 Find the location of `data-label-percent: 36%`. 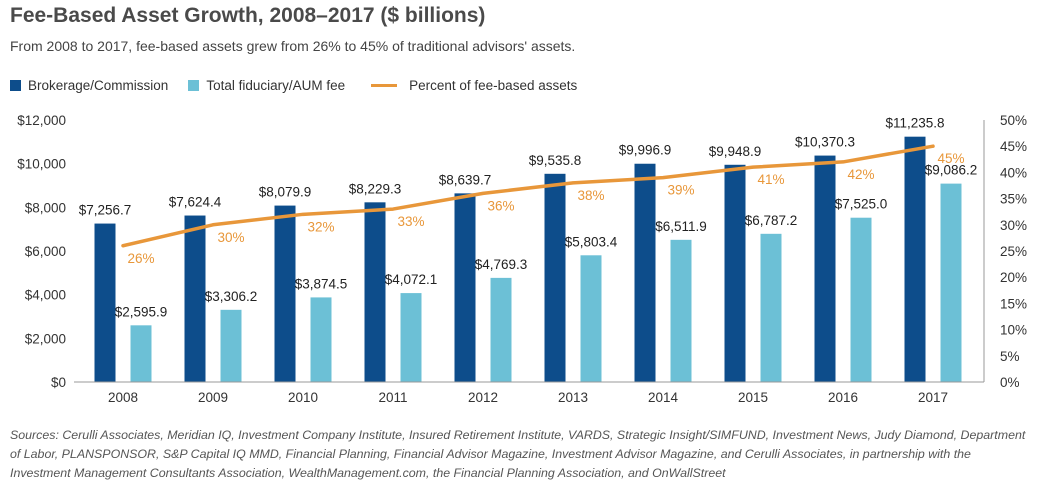

data-label-percent: 36% is located at coordinates (500, 205).